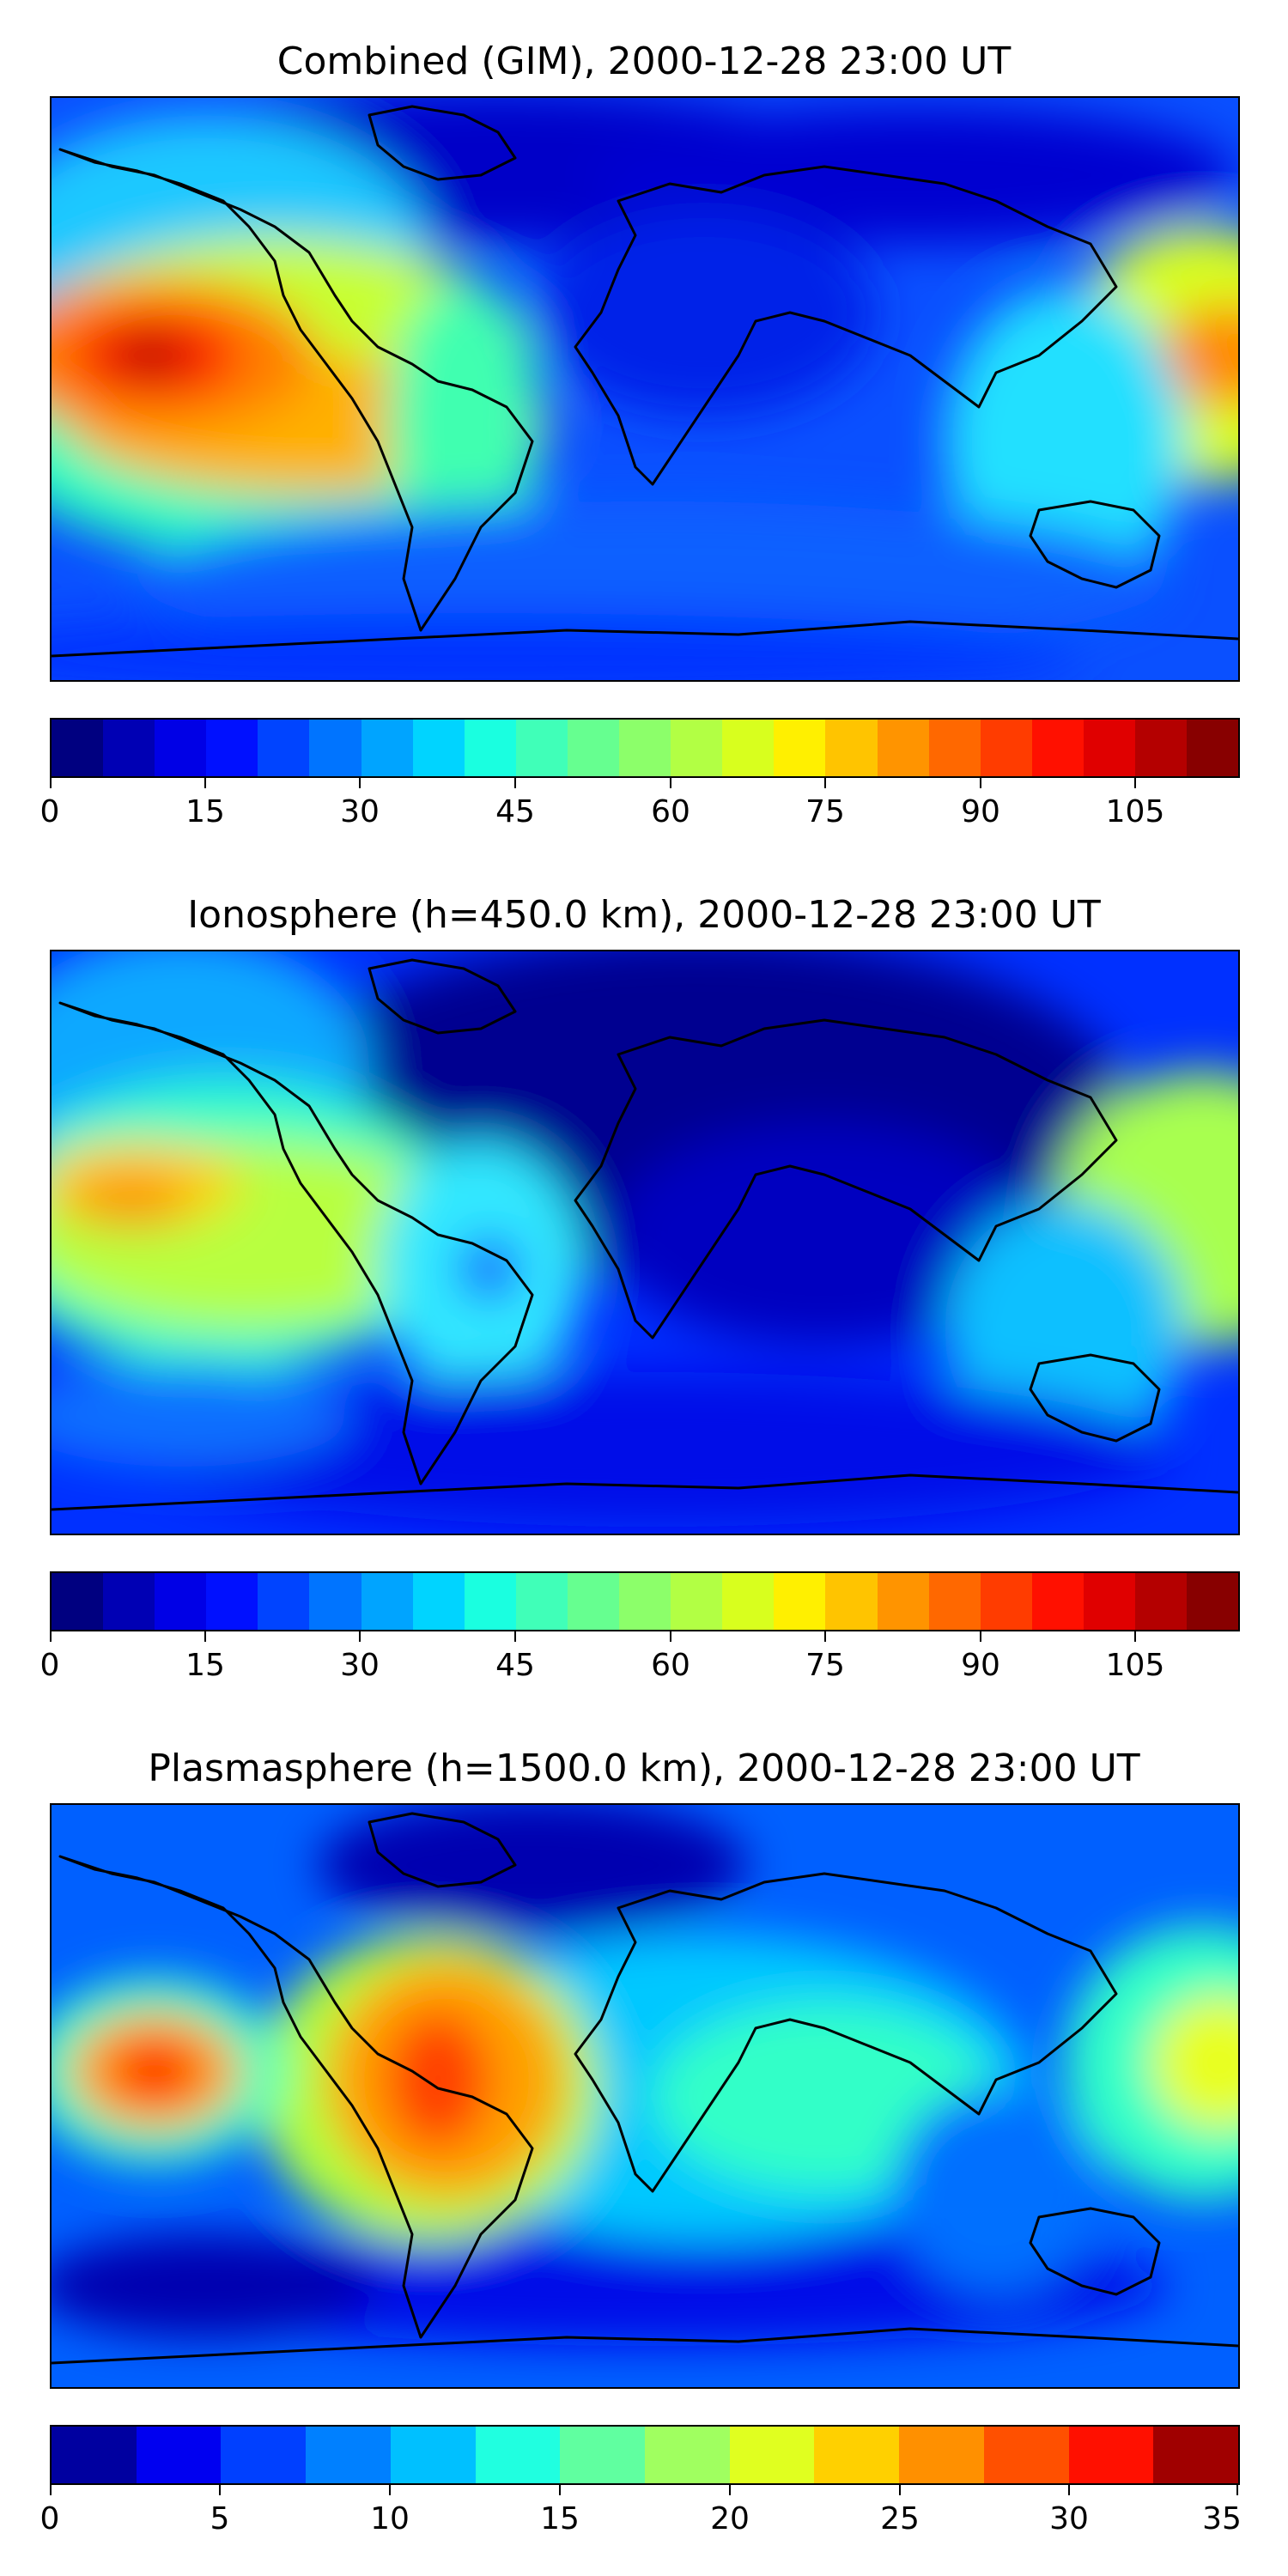 This screenshot has width=1288, height=2576. What do you see at coordinates (640, 803) in the screenshot?
I see `colorbar-ticks-combined: 0 15 30 45 60 75 90 105` at bounding box center [640, 803].